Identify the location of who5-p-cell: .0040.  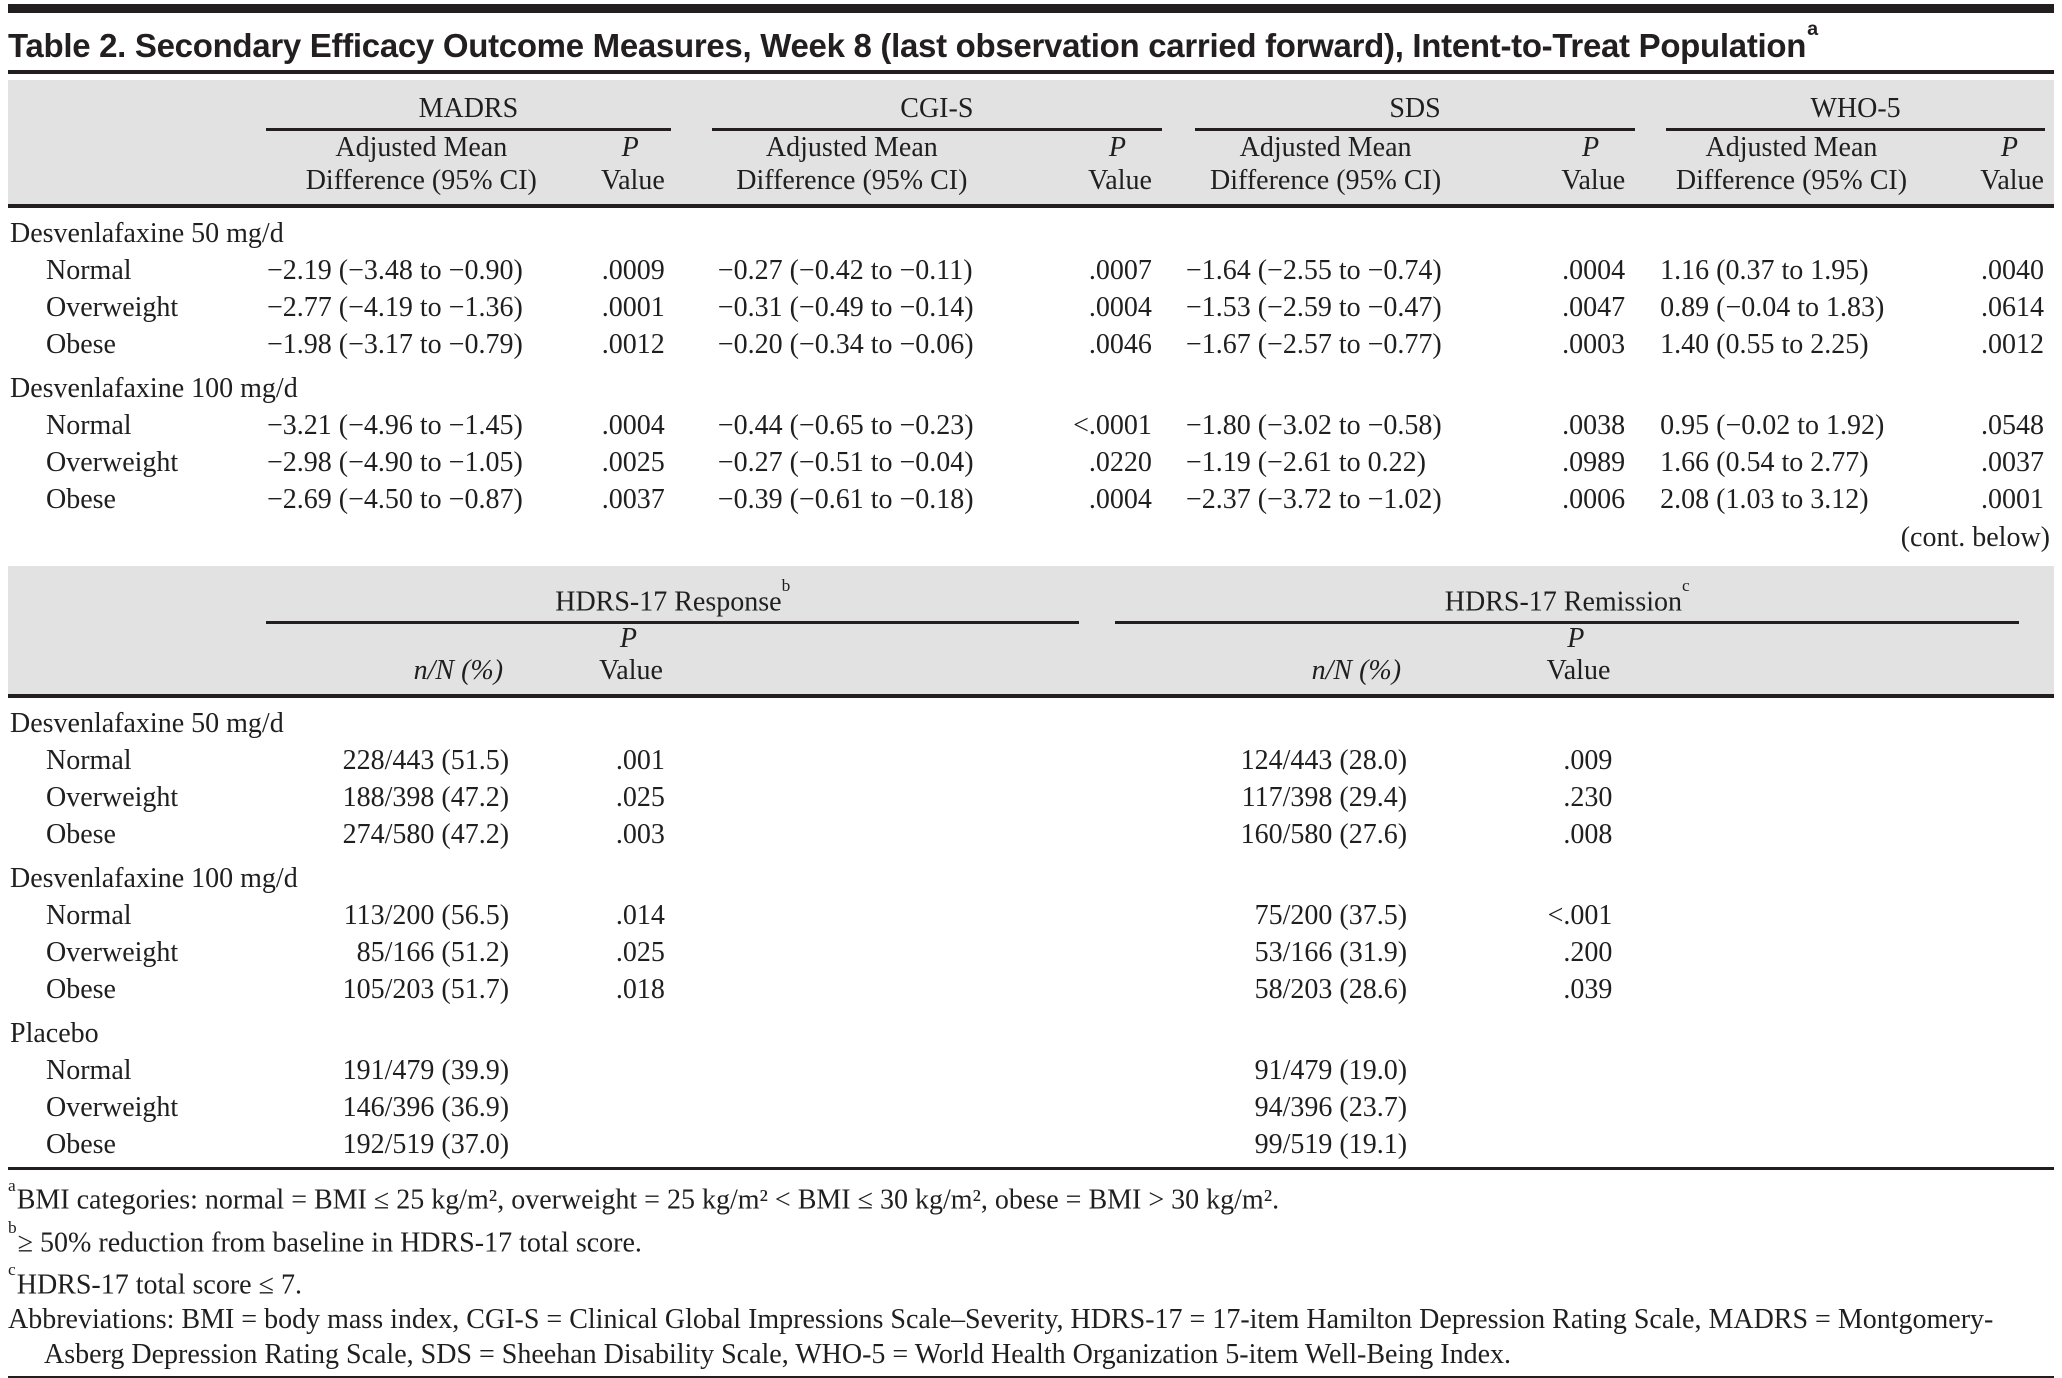
(2012, 270).